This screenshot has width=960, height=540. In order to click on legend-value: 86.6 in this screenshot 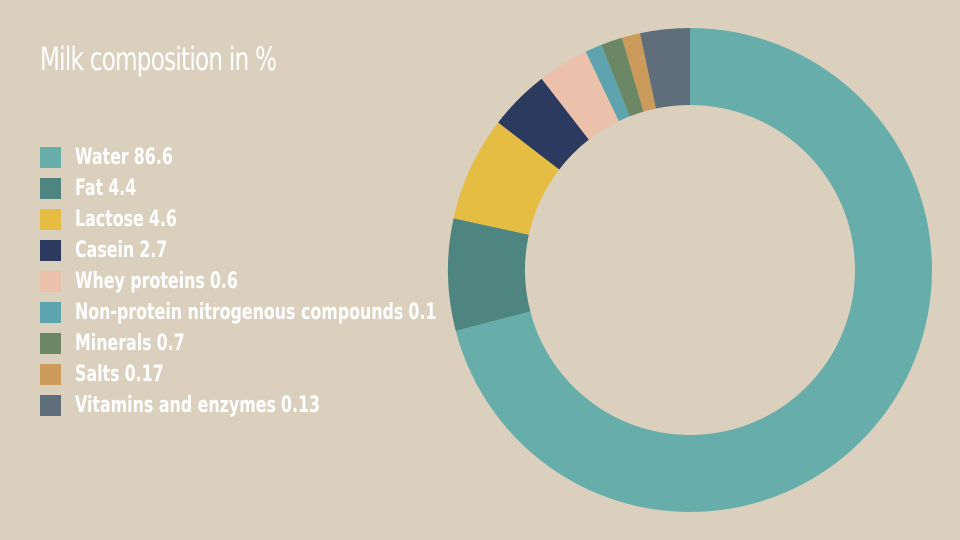, I will do `click(153, 157)`.